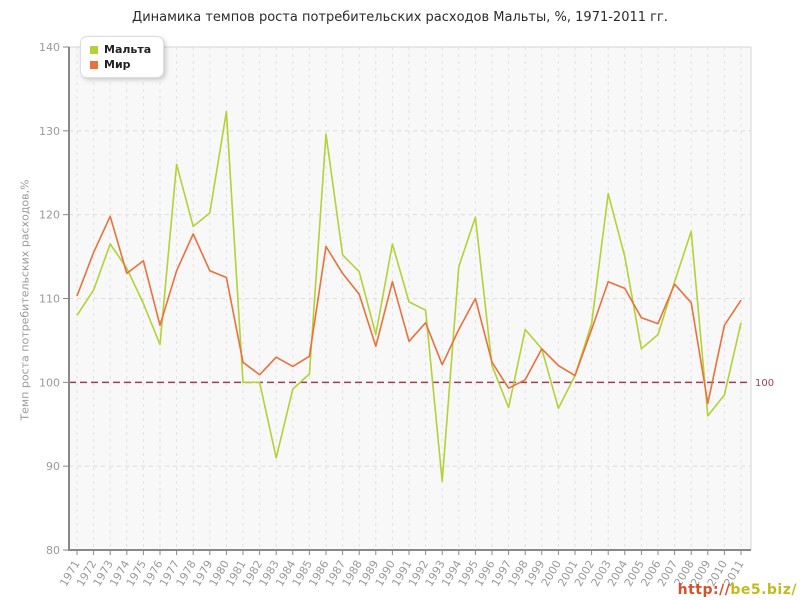  Describe the element at coordinates (763, 590) in the screenshot. I see `watermark-domain: be5.biz/` at that location.